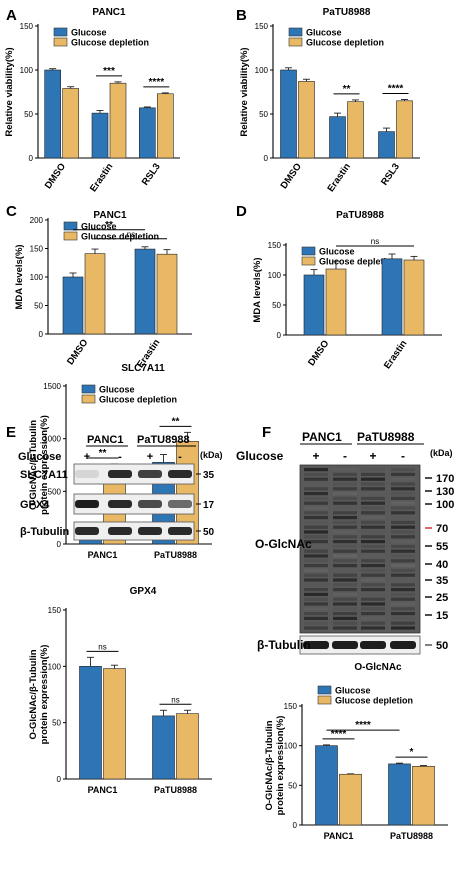  What do you see at coordinates (52, 386) in the screenshot?
I see `y-tick-label: 1500` at bounding box center [52, 386].